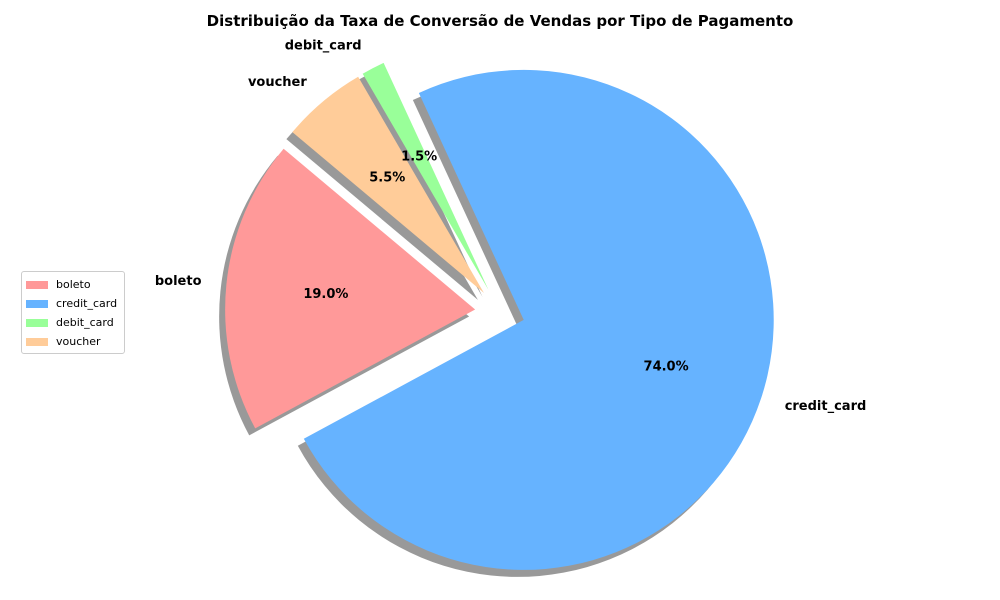  I want to click on pie-pct-label-credit-card: 74.0%, so click(666, 367).